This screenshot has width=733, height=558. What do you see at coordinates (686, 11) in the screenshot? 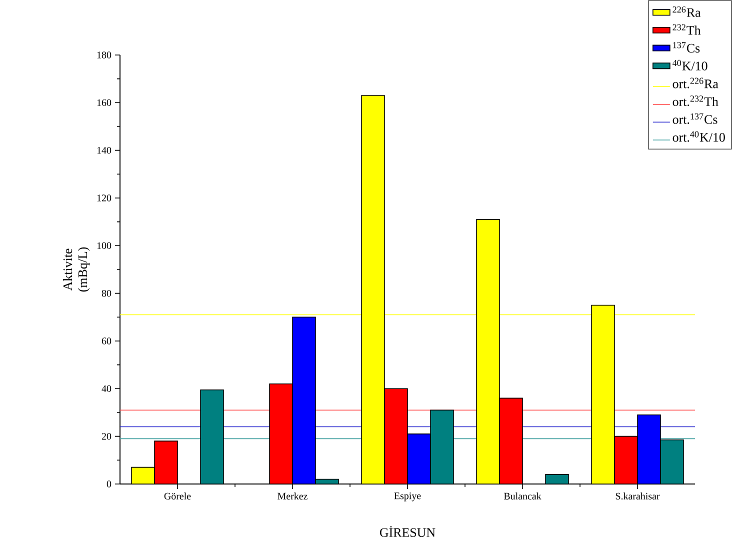
I see `legend-label: $^{226}$Ra` at bounding box center [686, 11].